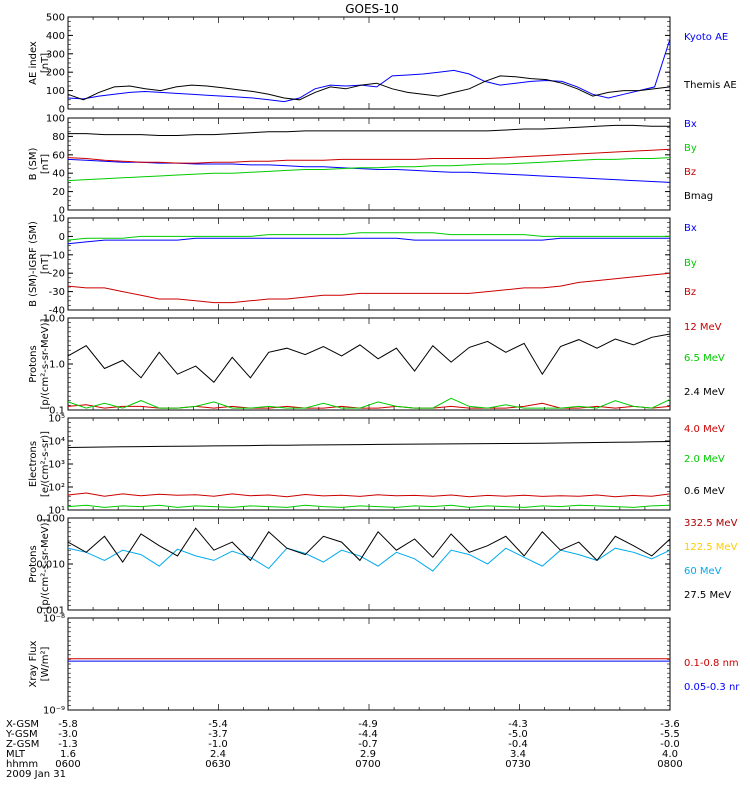 This screenshot has height=800, width=750. I want to click on series-line-6-5-mev, so click(369, 403).